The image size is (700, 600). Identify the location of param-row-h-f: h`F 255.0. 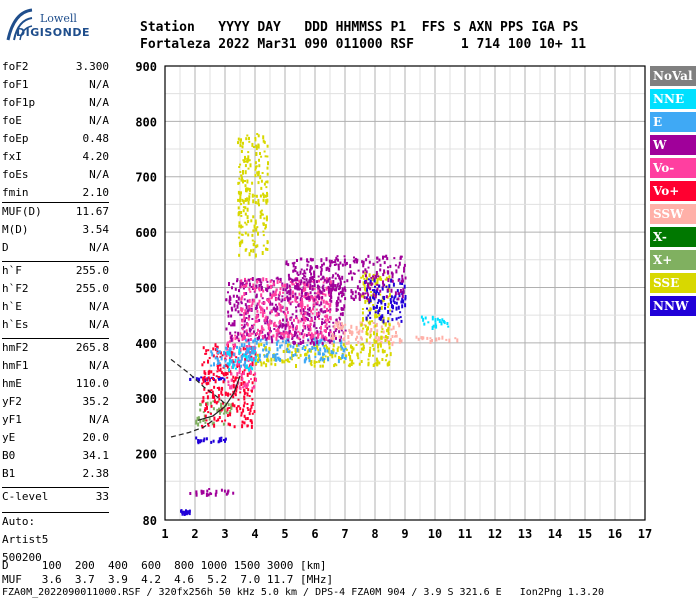
(55, 270).